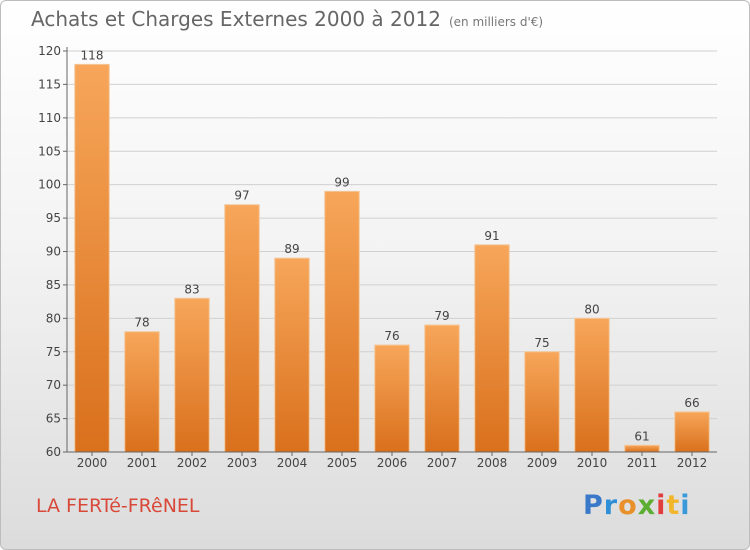  I want to click on x-tick-label: 2012, so click(692, 463).